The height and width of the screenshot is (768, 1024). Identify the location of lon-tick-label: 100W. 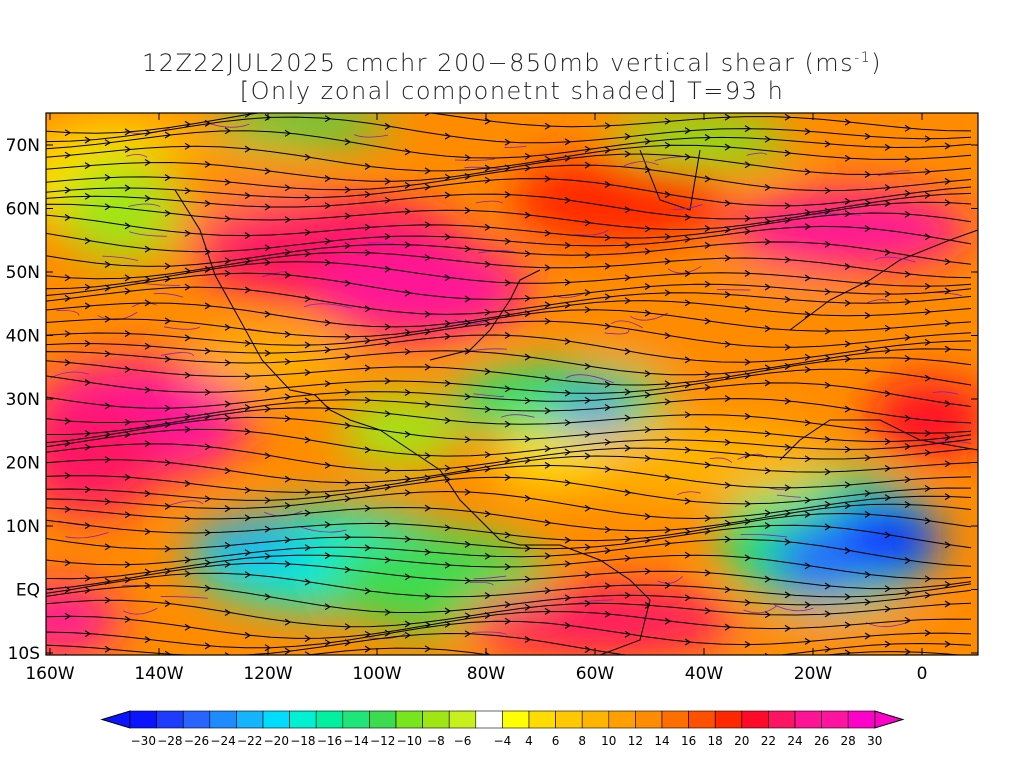
(376, 674).